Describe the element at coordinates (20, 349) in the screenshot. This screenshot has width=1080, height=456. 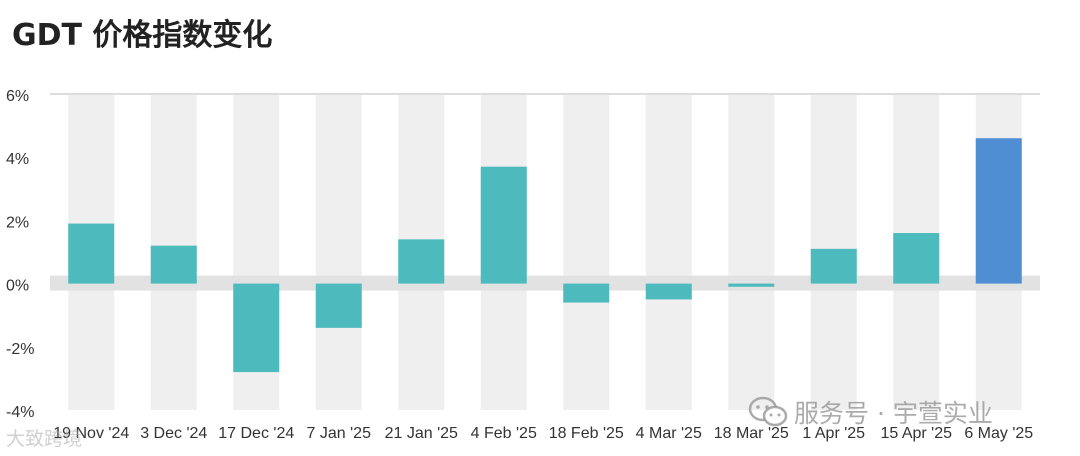
I see `y-tick-label: -2%` at that location.